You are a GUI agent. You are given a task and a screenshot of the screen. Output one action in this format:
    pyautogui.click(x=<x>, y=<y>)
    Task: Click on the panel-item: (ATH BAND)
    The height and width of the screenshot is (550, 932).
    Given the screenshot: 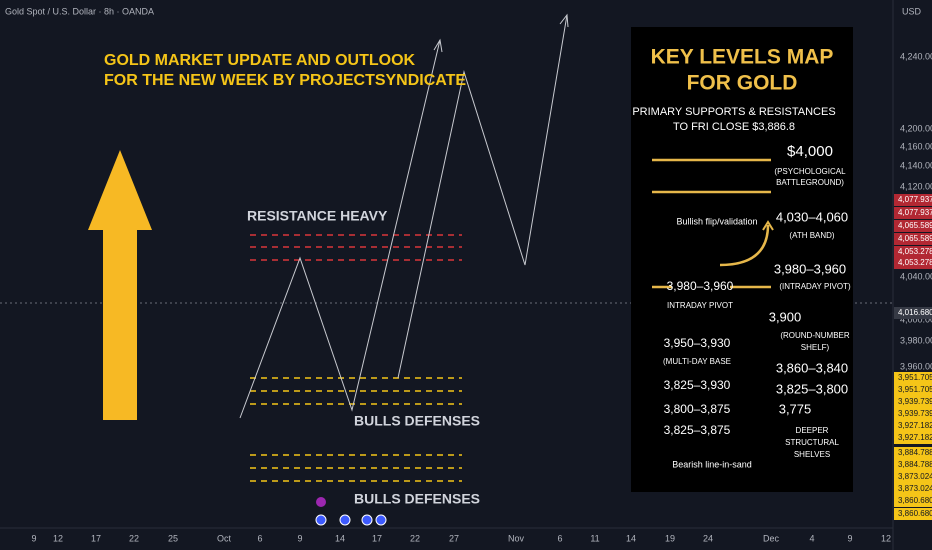 What is the action you would take?
    pyautogui.click(x=812, y=235)
    